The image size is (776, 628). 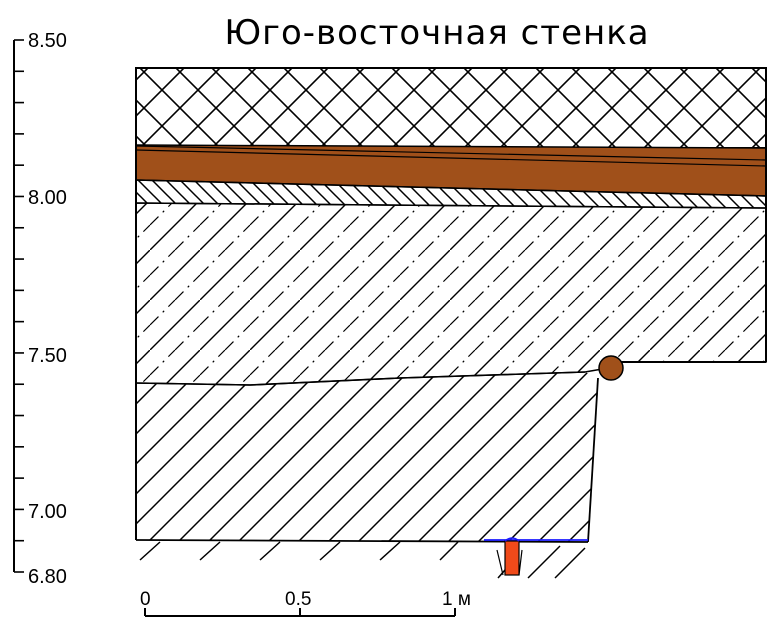 I want to click on scale-label-1m: 1 м, so click(x=456, y=599).